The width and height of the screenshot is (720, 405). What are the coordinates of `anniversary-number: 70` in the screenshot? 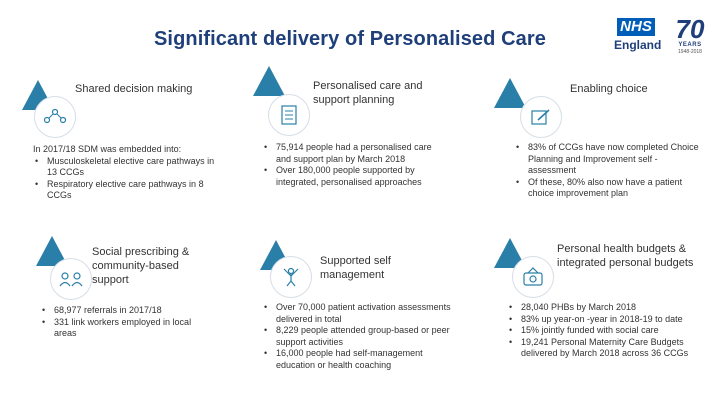 It's located at (690, 29).